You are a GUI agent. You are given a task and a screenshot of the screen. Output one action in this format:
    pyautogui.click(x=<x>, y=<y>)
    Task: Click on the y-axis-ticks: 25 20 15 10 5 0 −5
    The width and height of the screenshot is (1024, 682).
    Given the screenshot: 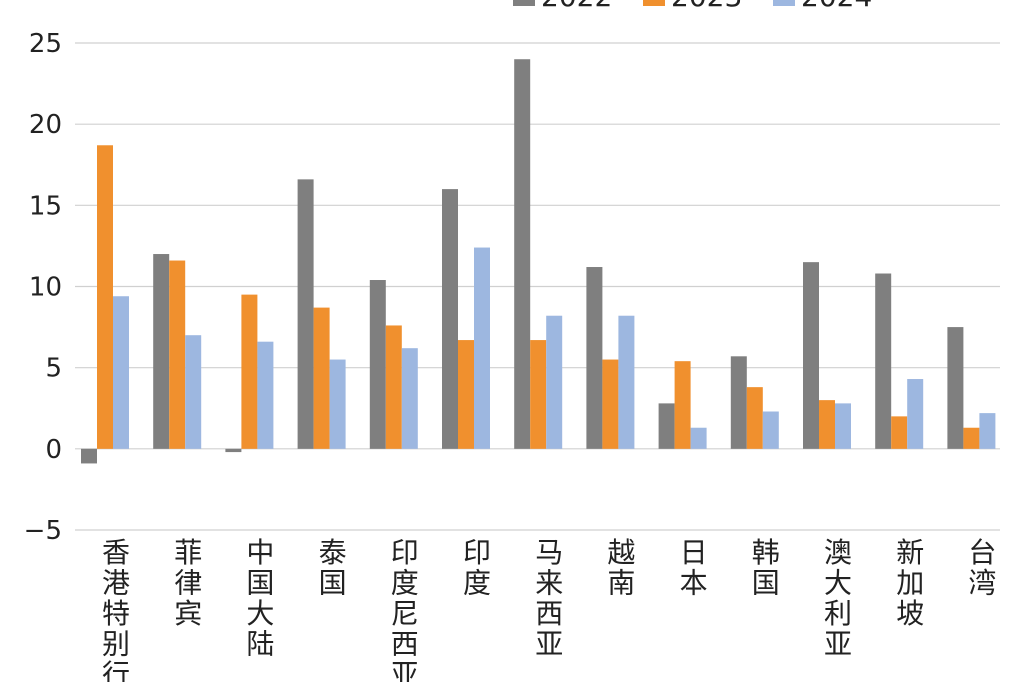 What is the action you would take?
    pyautogui.click(x=43, y=287)
    